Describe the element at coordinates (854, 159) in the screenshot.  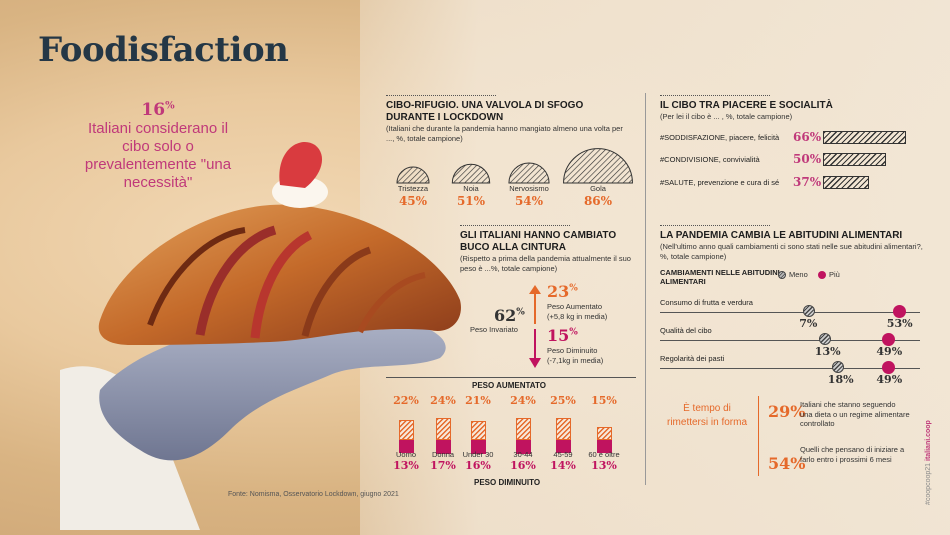
I see `piacere-bar` at that location.